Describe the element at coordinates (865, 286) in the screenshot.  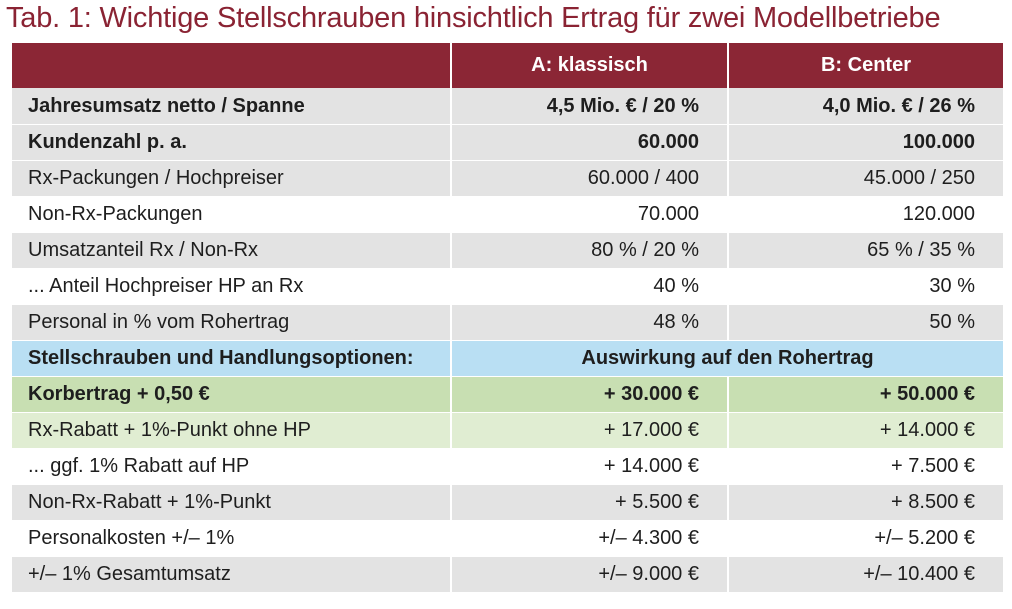
I see `value-b: 30 %` at that location.